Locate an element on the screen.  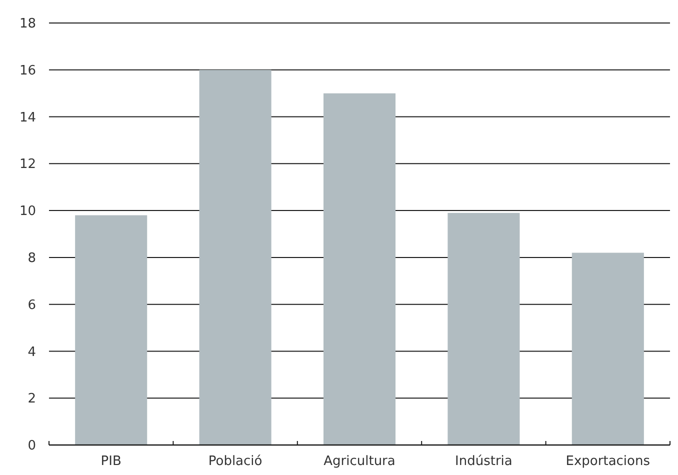
y-tick-label: 18 is located at coordinates (27, 24).